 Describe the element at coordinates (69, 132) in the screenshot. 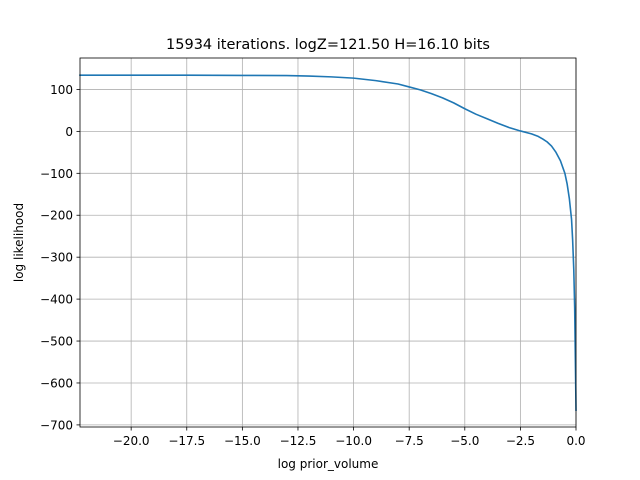

I see `y-tick-label: 0` at that location.